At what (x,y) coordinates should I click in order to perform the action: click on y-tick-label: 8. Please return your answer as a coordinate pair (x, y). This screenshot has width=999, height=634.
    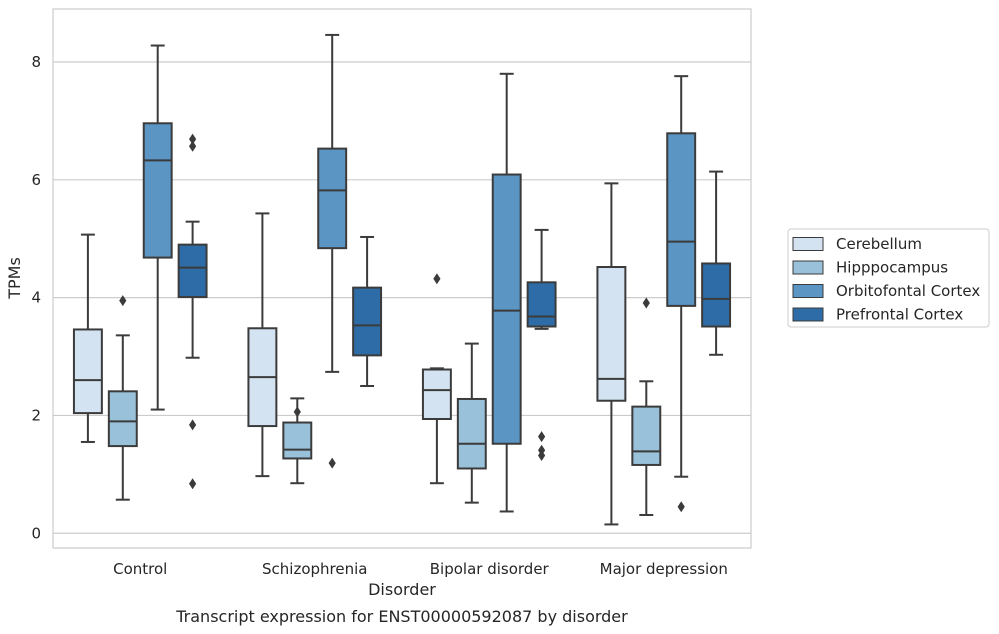
    Looking at the image, I should click on (36, 62).